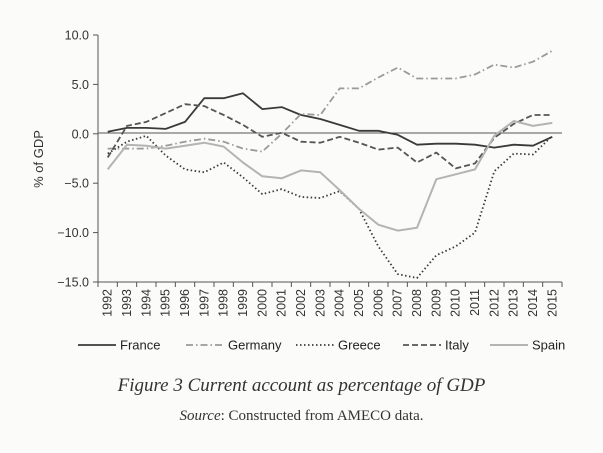 Image resolution: width=603 pixels, height=453 pixels. I want to click on figure-source: Source: Constructed from AMECO data., so click(301, 416).